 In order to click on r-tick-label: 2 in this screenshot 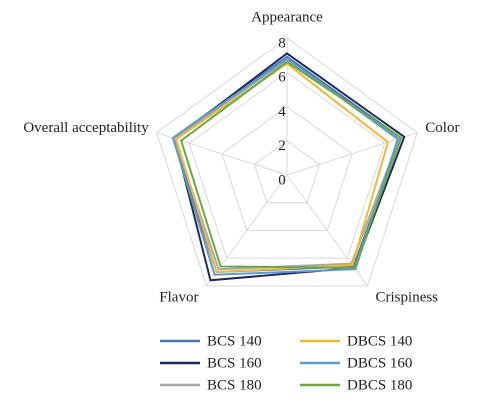, I will do `click(282, 146)`.